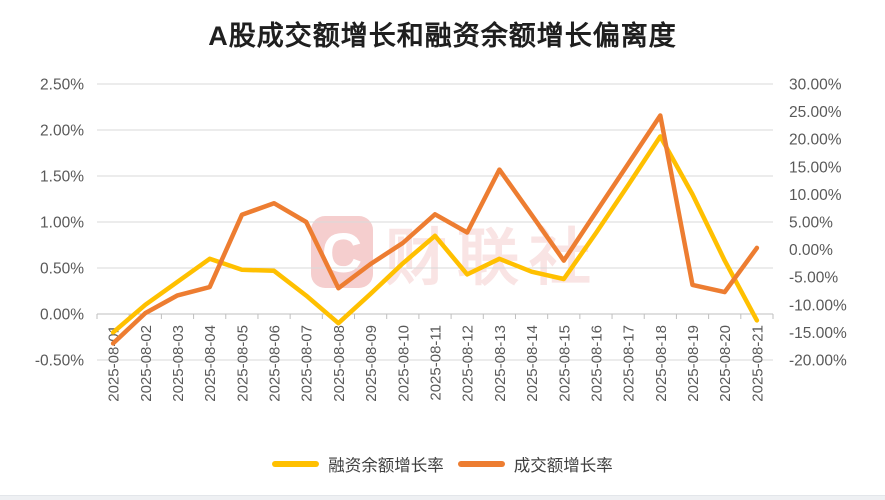 The height and width of the screenshot is (500, 885). Describe the element at coordinates (818, 333) in the screenshot. I see `right-axis-tick-label: -15.00%` at that location.